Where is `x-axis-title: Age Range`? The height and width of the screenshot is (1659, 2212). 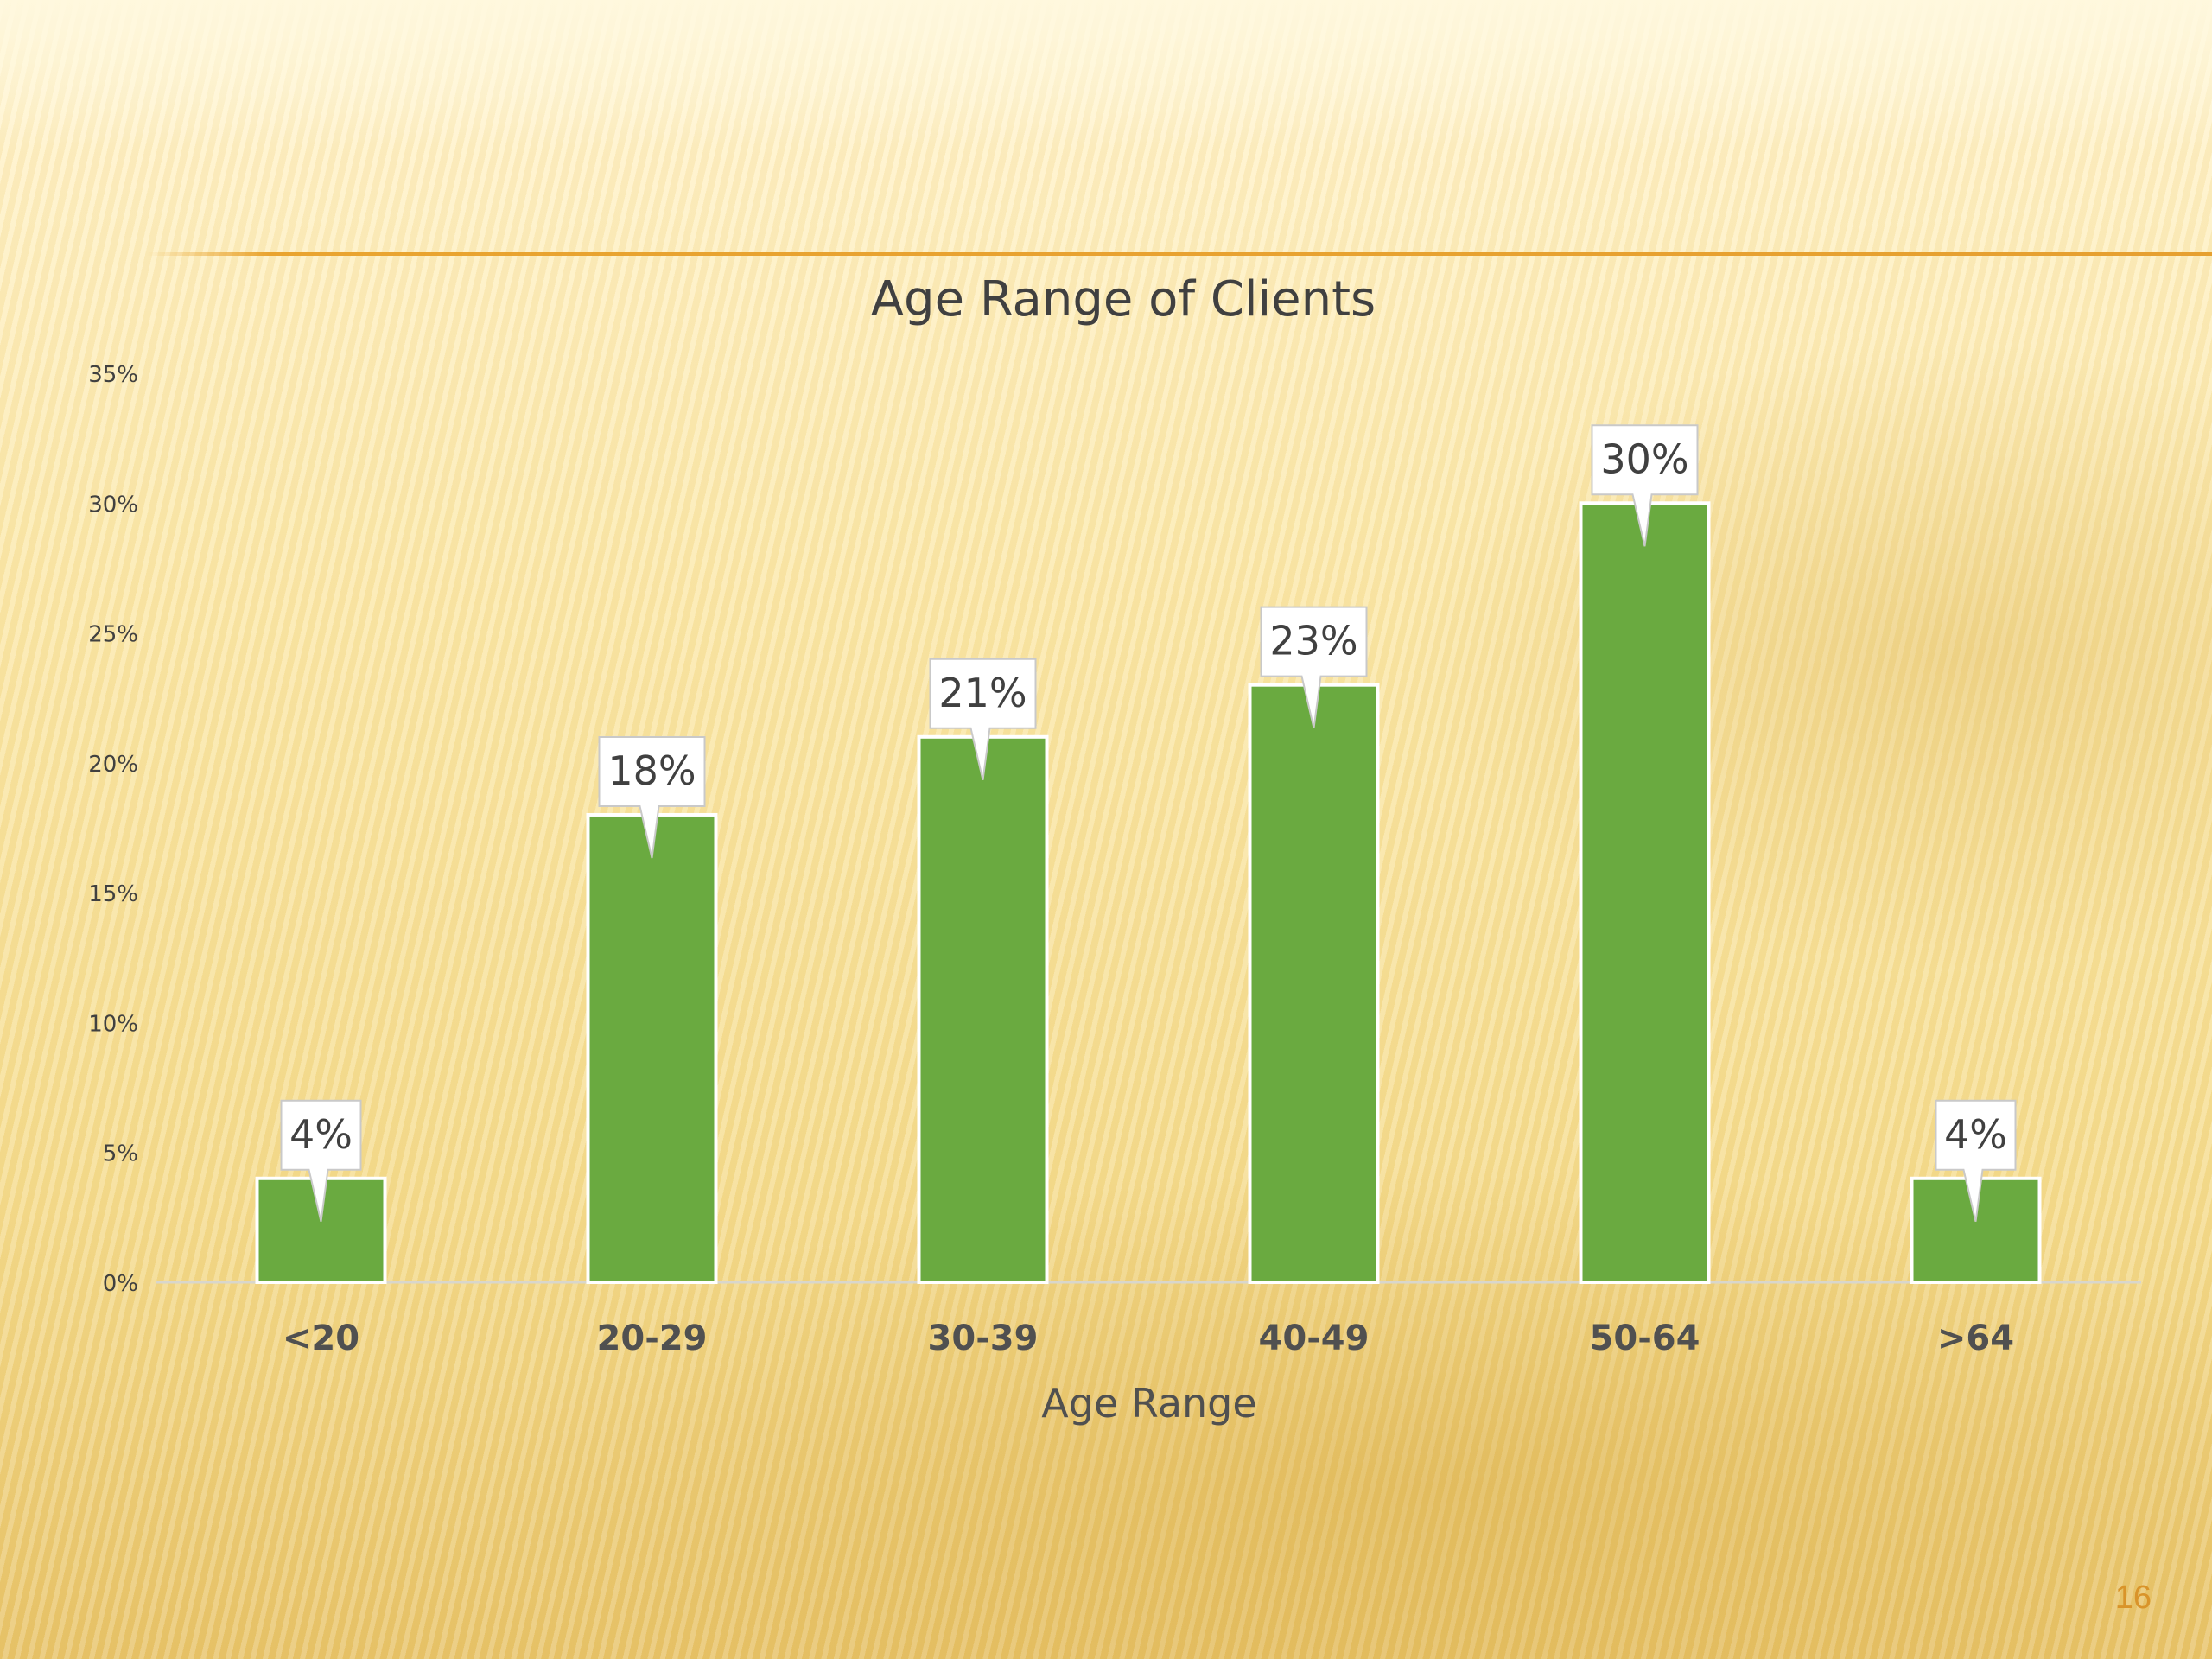 x-axis-title: Age Range is located at coordinates (1148, 1403).